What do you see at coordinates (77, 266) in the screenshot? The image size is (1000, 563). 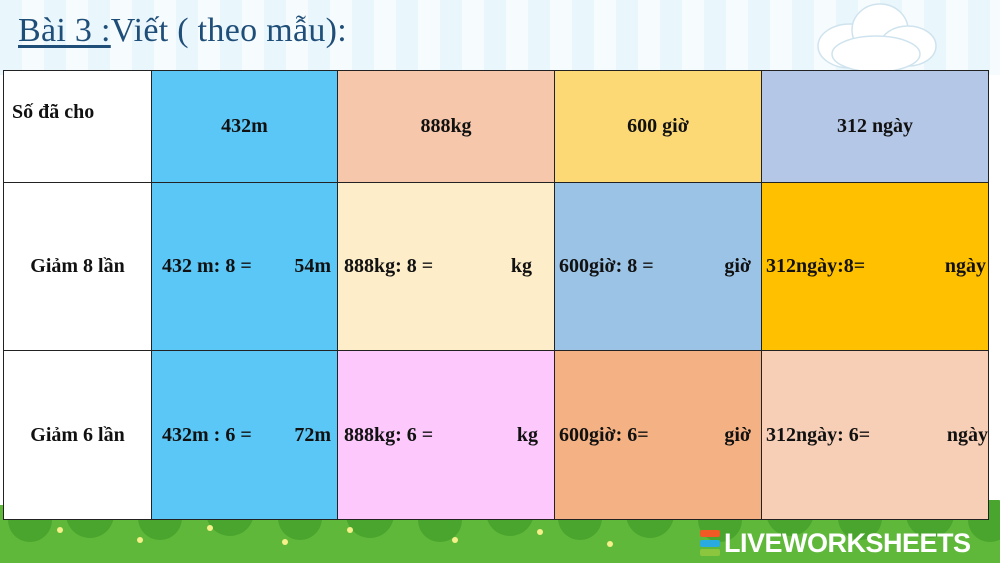 I see `row-label-divide-8: Giảm 8 lần` at bounding box center [77, 266].